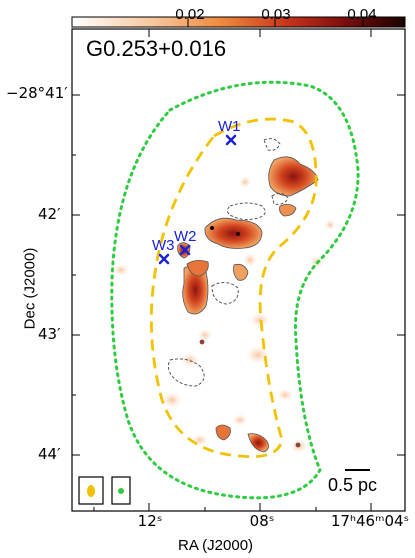  Describe the element at coordinates (164, 259) in the screenshot. I see `marker-w3-cross` at that location.